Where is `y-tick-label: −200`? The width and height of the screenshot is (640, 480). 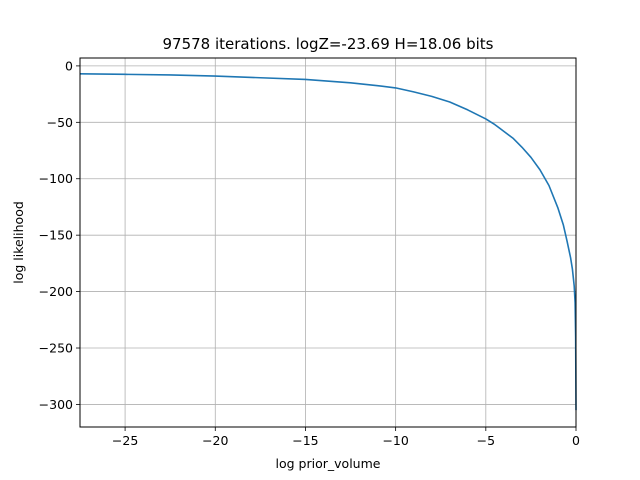 y-tick-label: −200 is located at coordinates (56, 291).